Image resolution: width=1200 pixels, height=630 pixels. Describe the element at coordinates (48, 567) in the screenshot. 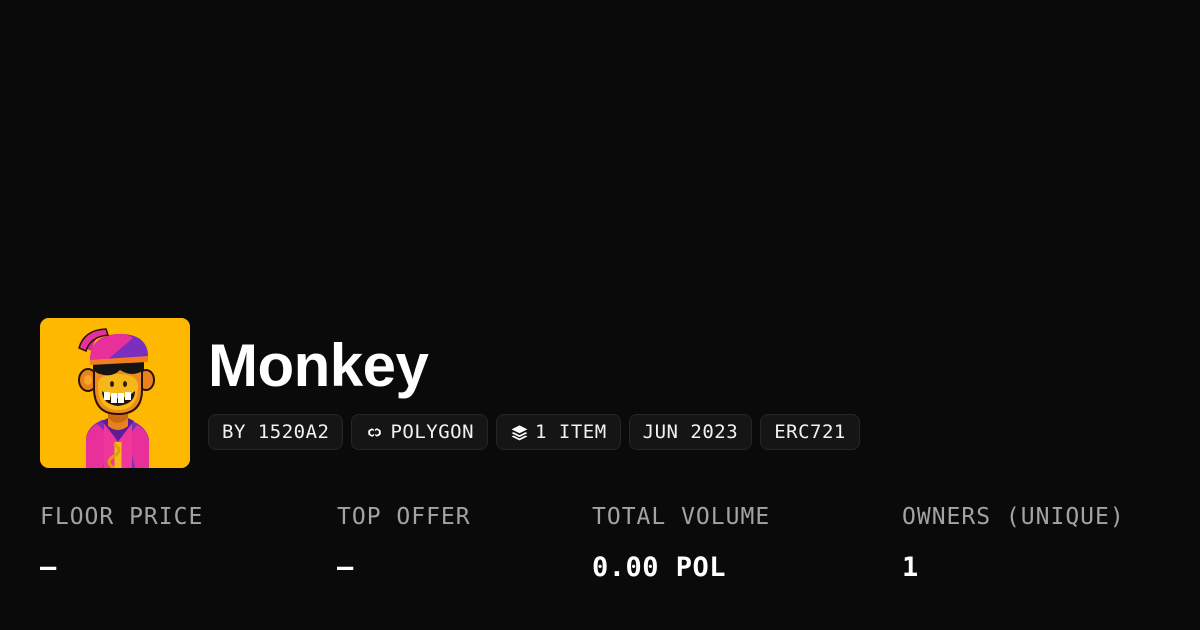

I see `stat-floor-price-value: –` at that location.